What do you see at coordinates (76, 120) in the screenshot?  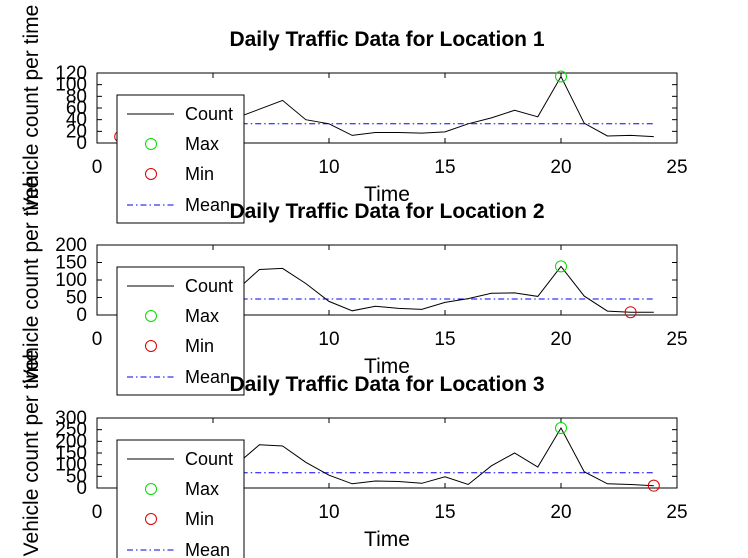 I see `y-tick-label: 40` at bounding box center [76, 120].